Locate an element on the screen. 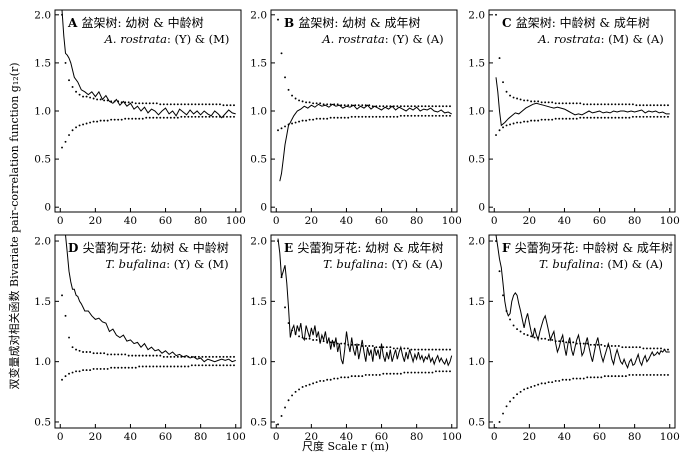  x-tick-label: 40 is located at coordinates (564, 221).